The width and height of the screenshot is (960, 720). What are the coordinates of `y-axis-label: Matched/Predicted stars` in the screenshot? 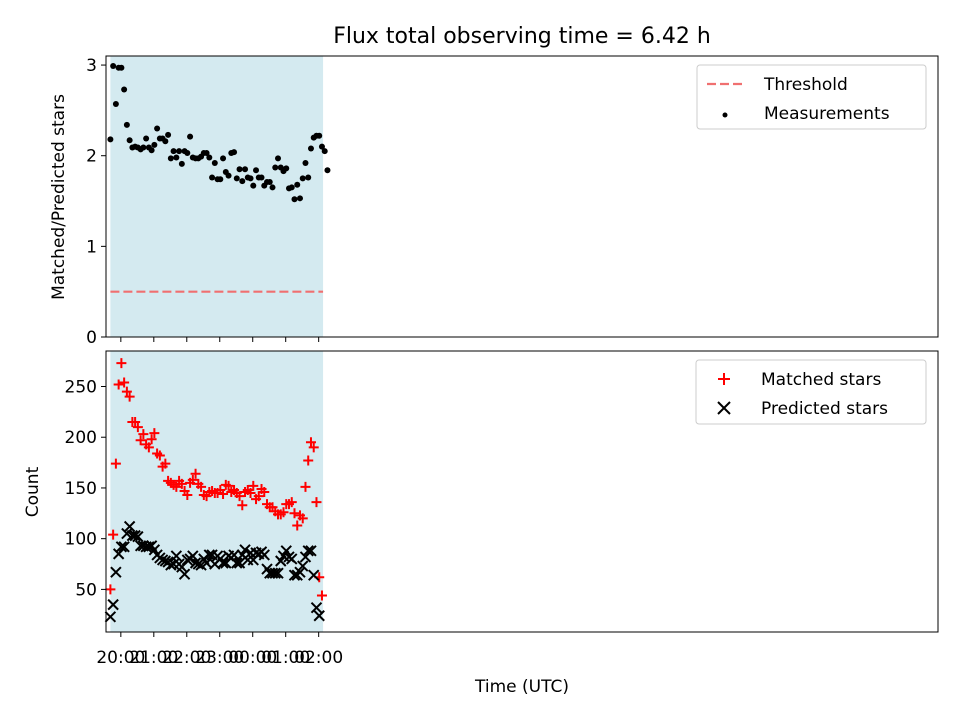 It's located at (59, 197).